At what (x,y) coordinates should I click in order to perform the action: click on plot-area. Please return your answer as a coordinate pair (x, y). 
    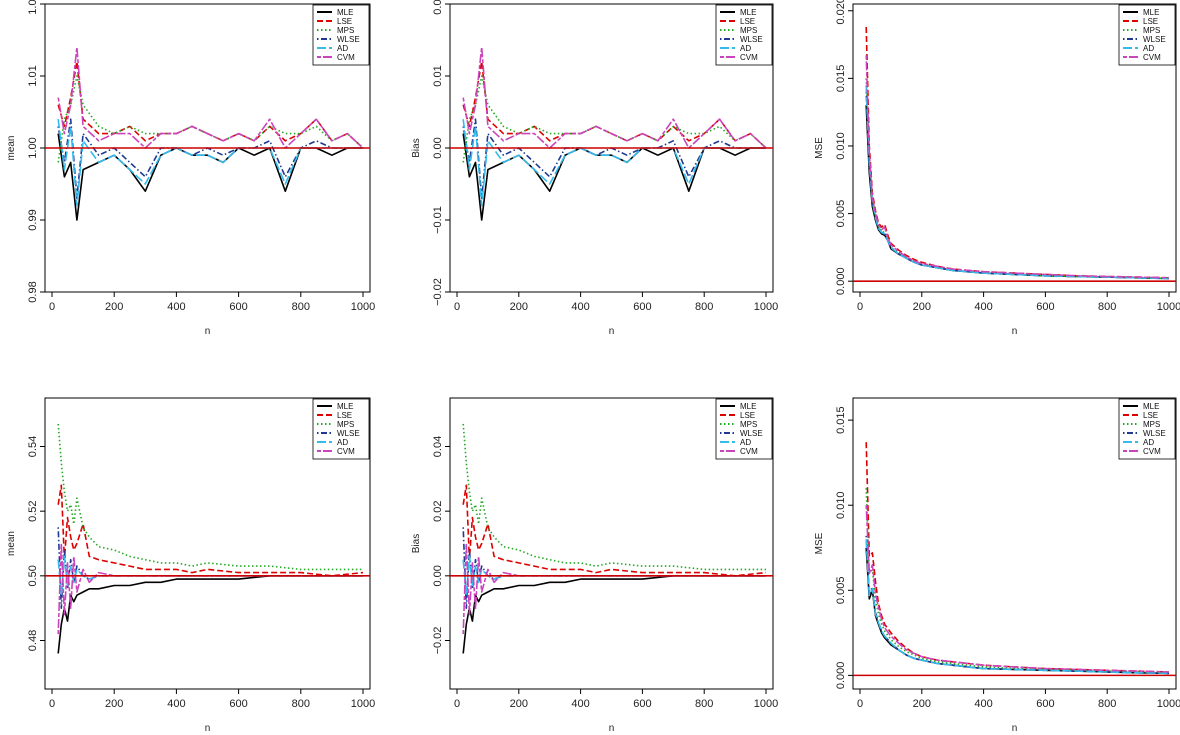
    Looking at the image, I should click on (1017, 153).